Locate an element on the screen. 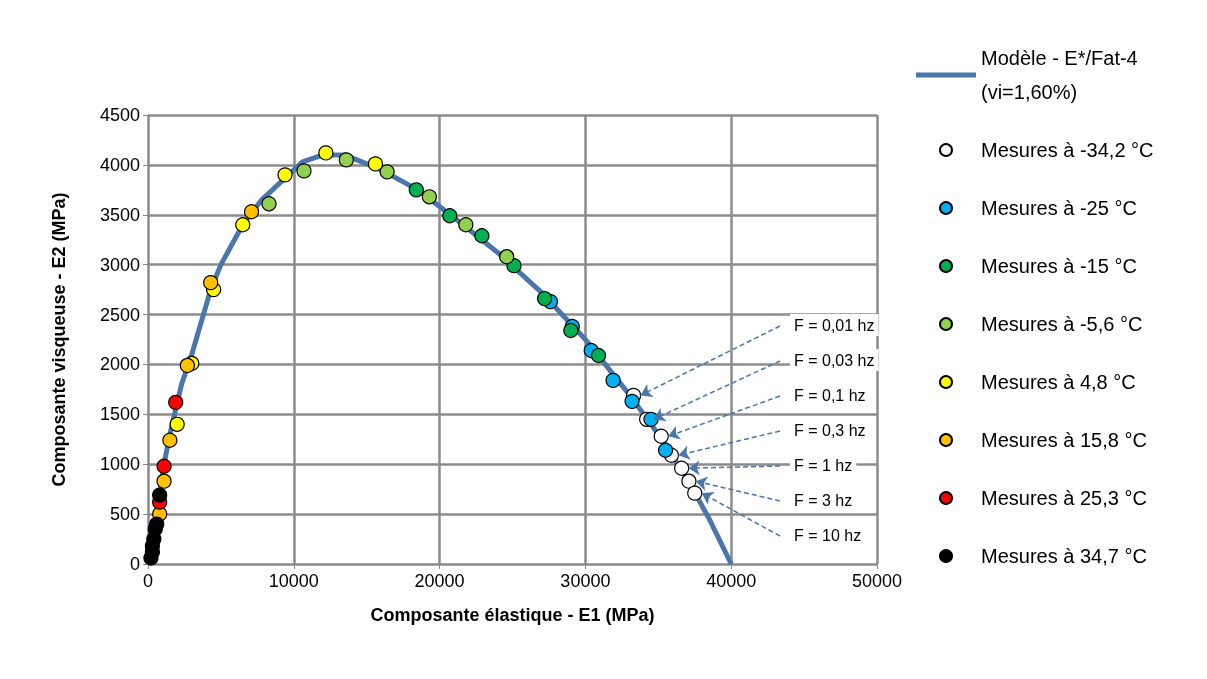 This screenshot has width=1207, height=679. legend-label: Mesures à -25 °C is located at coordinates (1059, 208).